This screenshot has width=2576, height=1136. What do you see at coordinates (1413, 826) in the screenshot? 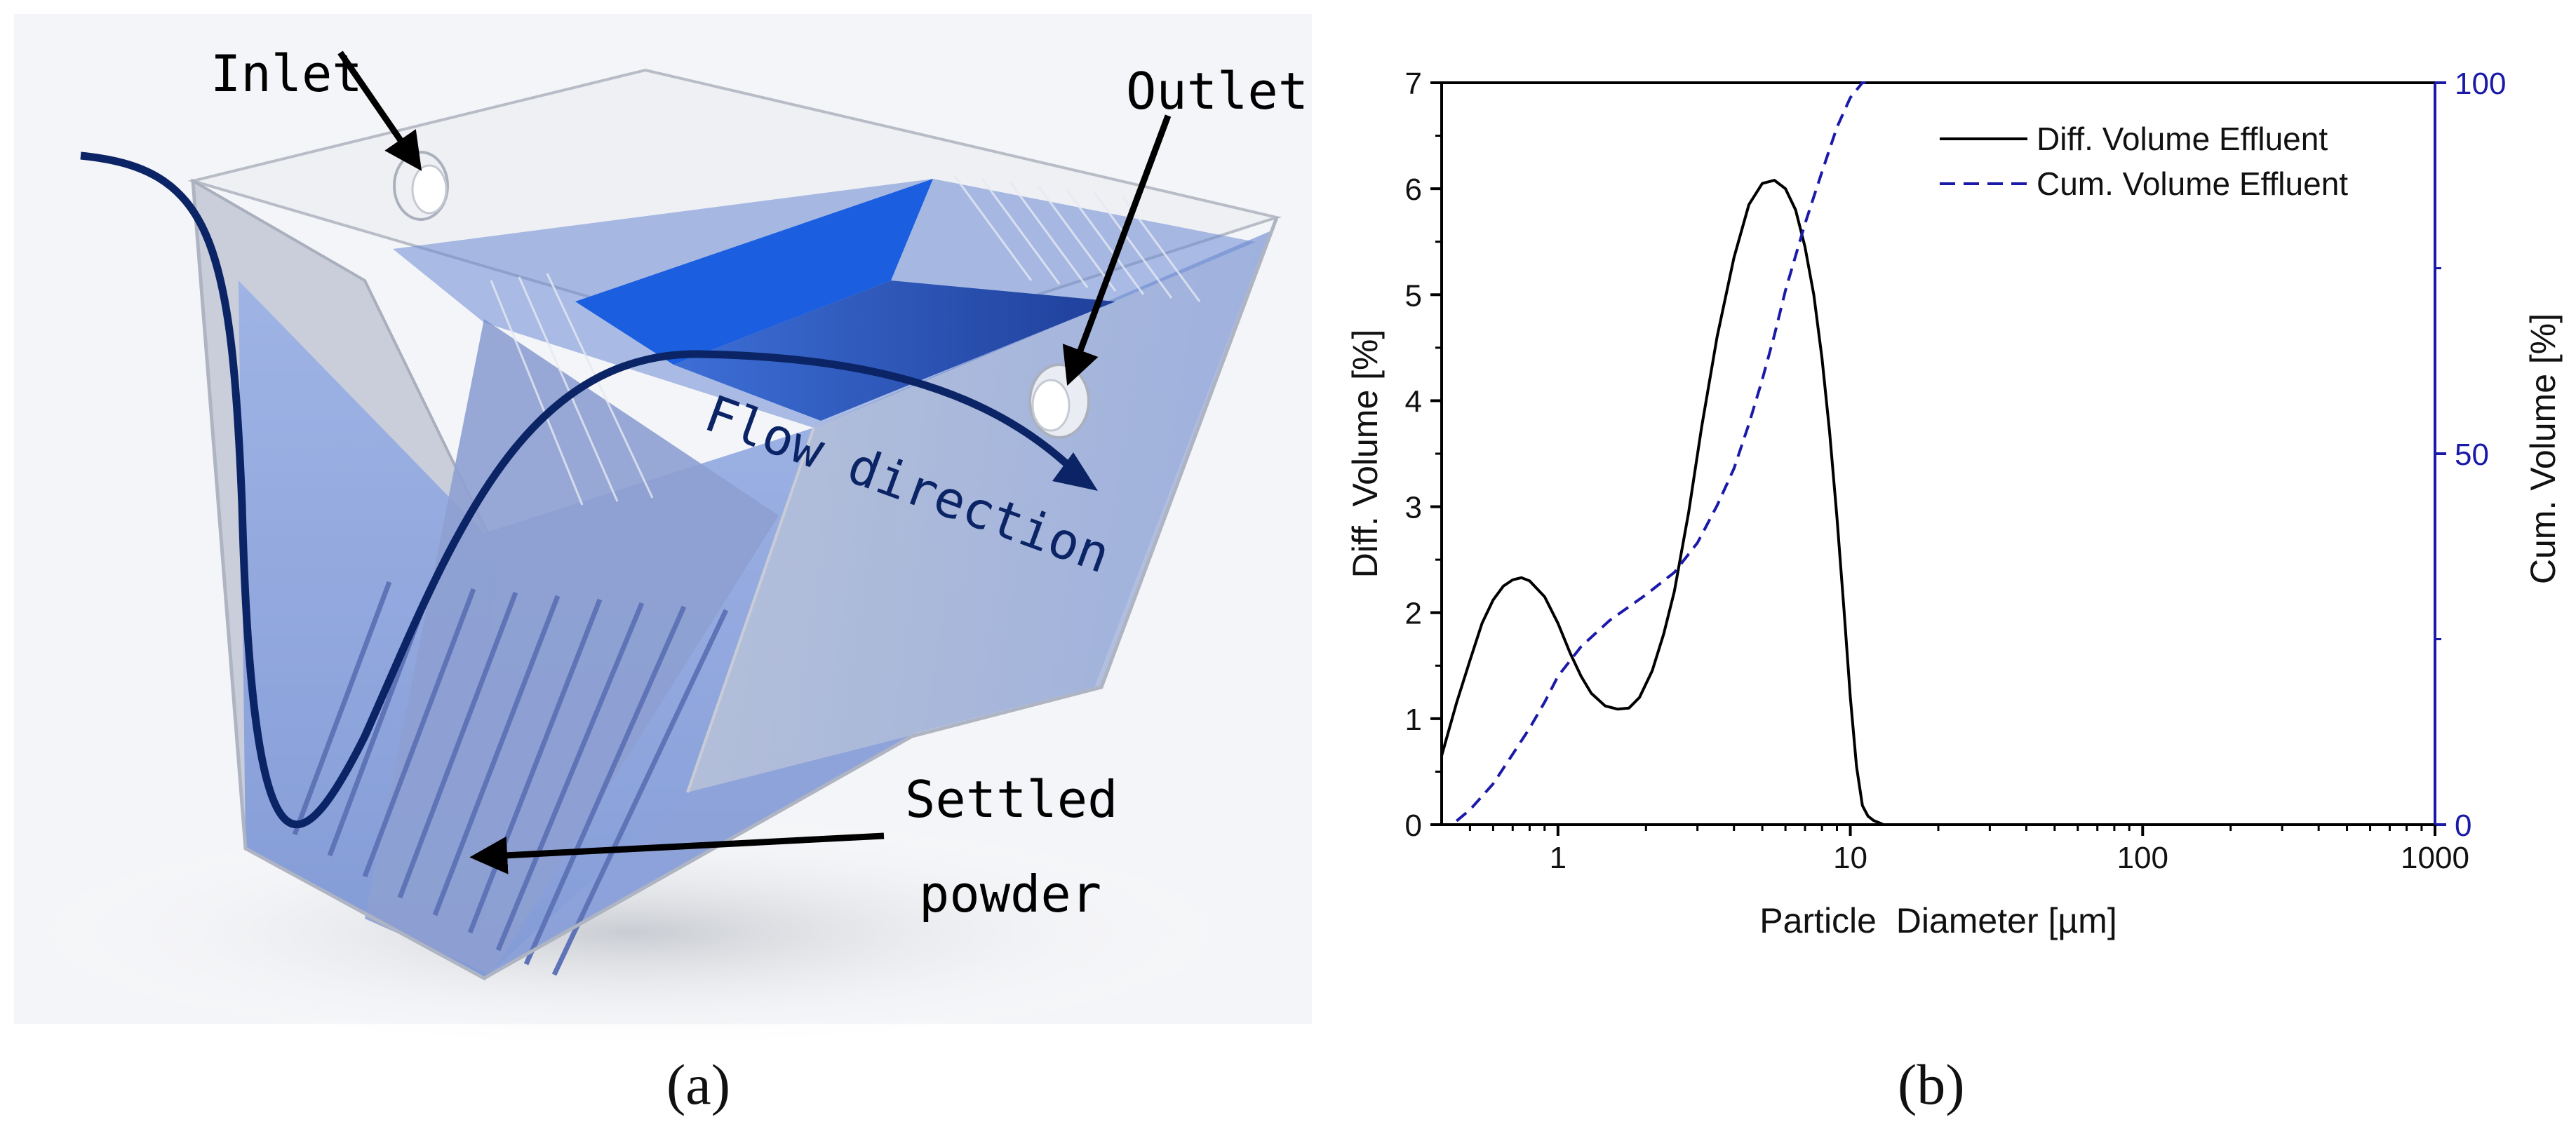
I see `y-left-tick-label: 0` at bounding box center [1413, 826].